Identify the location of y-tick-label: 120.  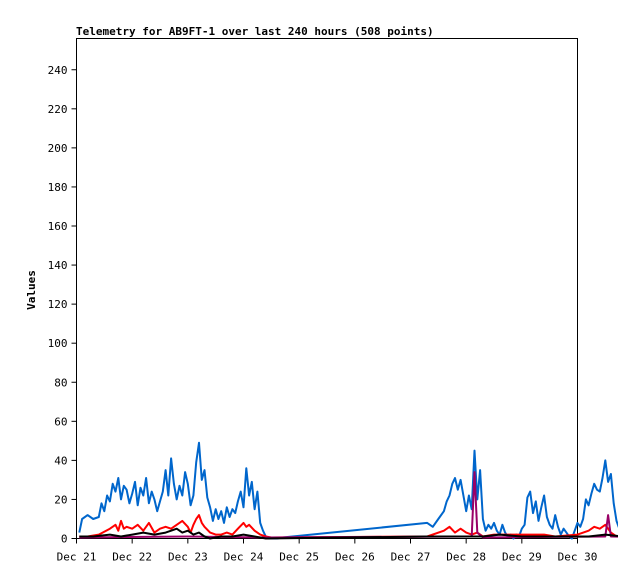
(58, 304).